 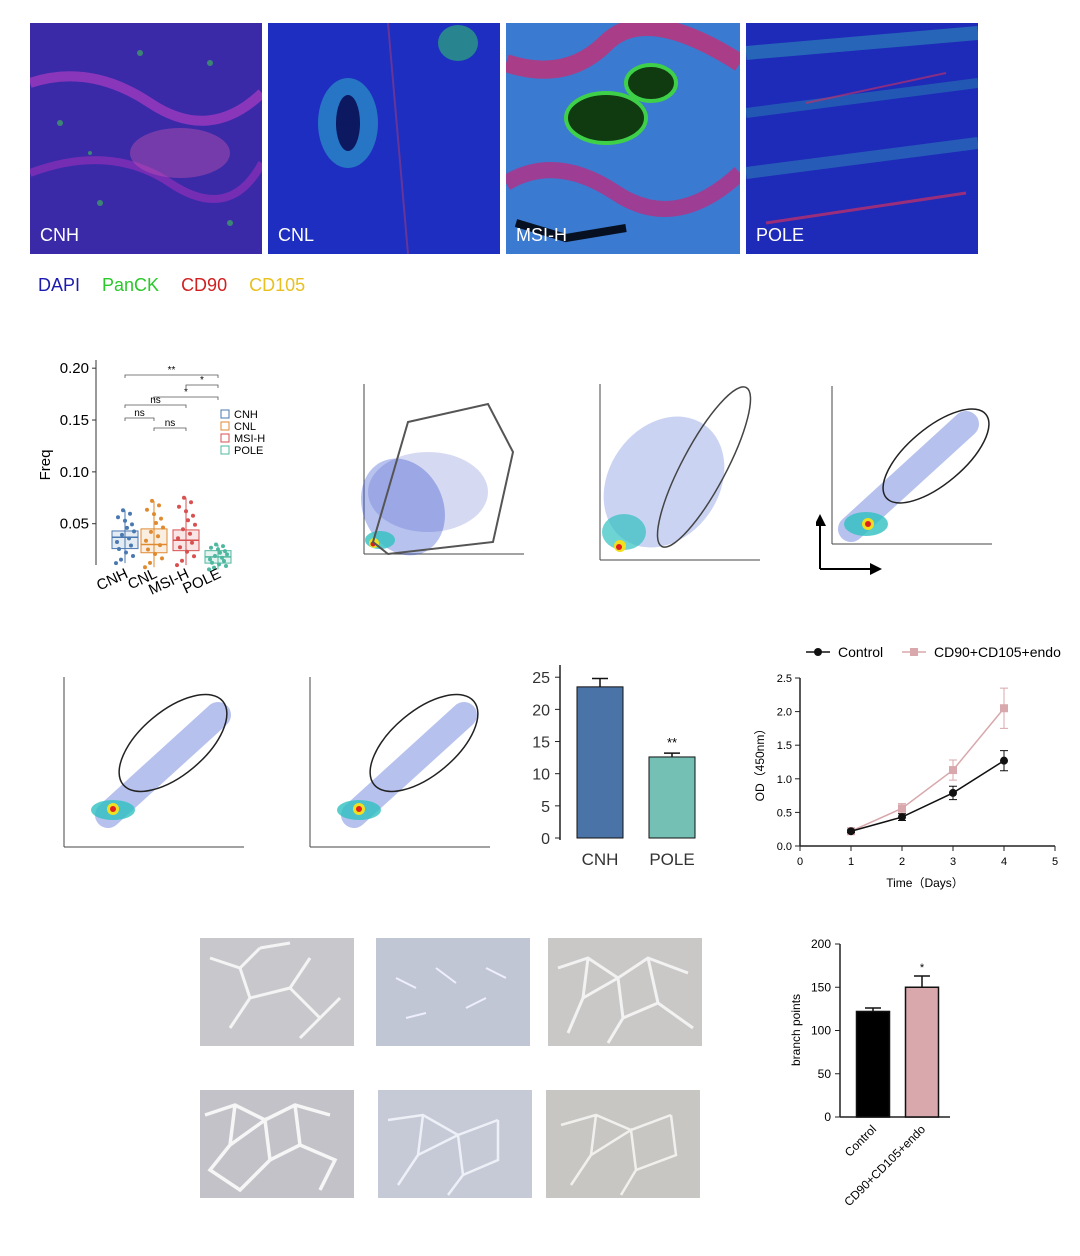 What do you see at coordinates (818, 652) in the screenshot?
I see `legend-marker` at bounding box center [818, 652].